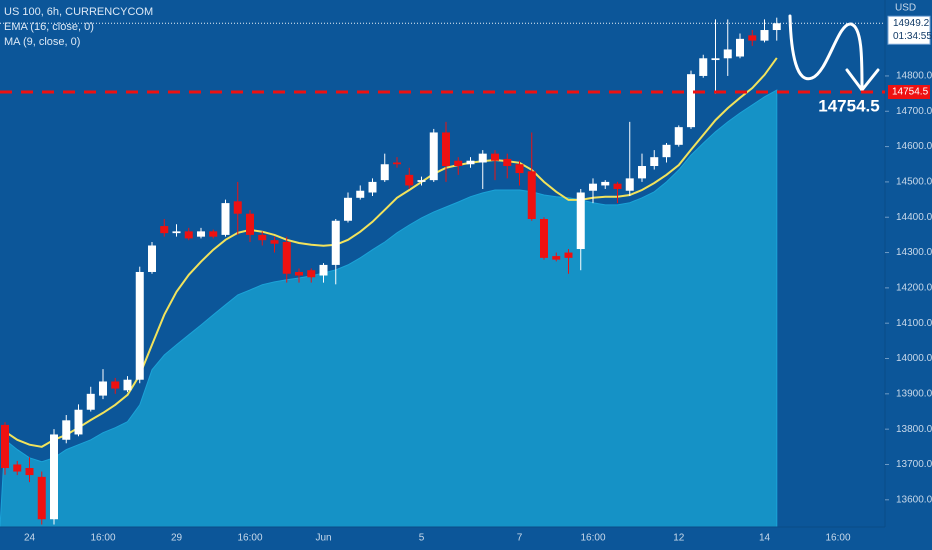 The width and height of the screenshot is (932, 550). What do you see at coordinates (914, 111) in the screenshot?
I see `y-tick-label: 14700.0` at bounding box center [914, 111].